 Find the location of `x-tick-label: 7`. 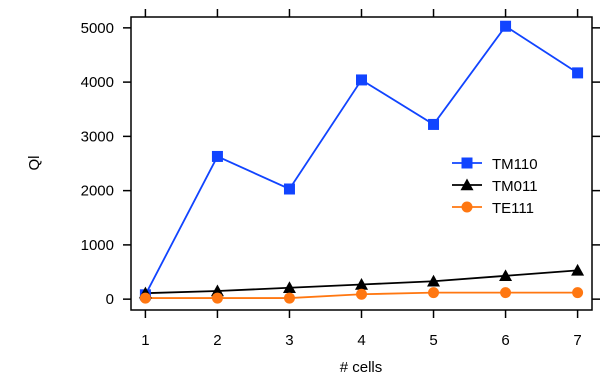

x-tick-label: 7 is located at coordinates (577, 340).